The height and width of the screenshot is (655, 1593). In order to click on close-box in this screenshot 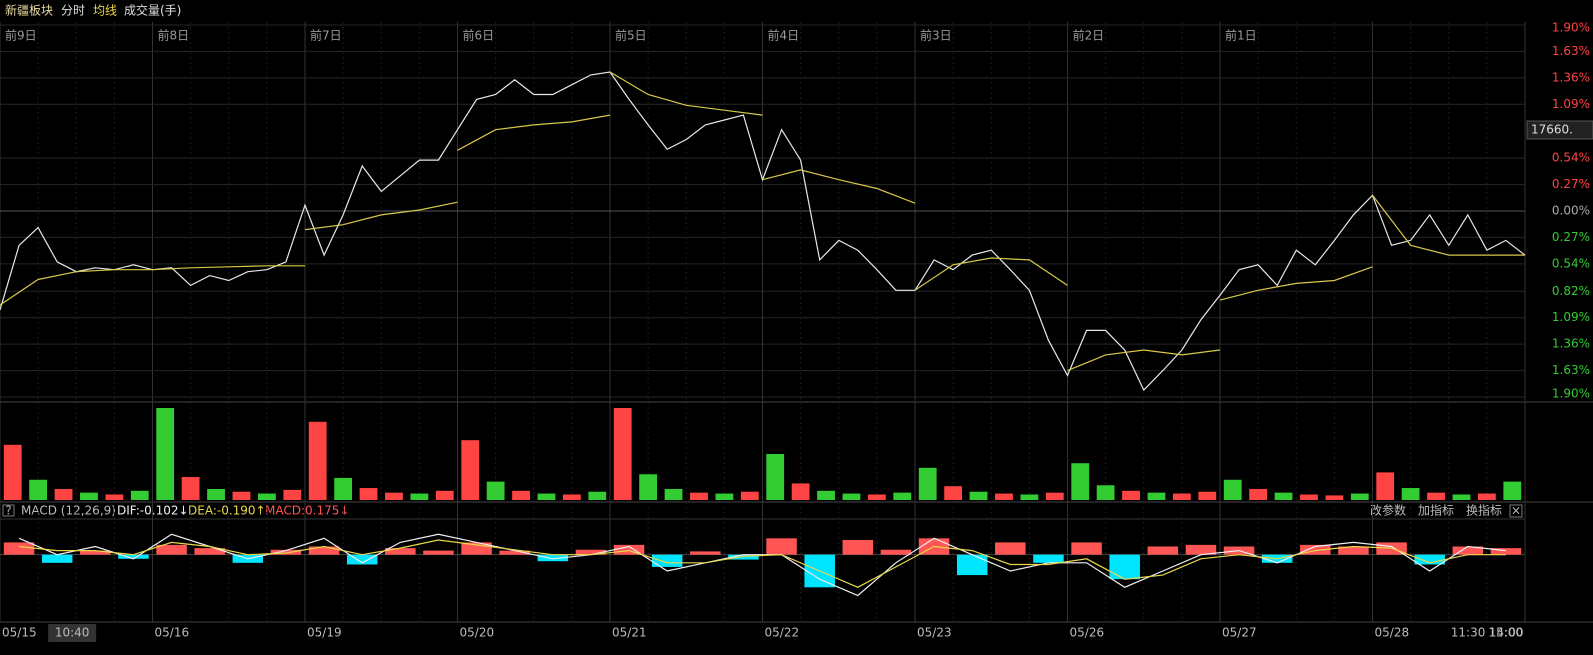, I will do `click(1516, 511)`.